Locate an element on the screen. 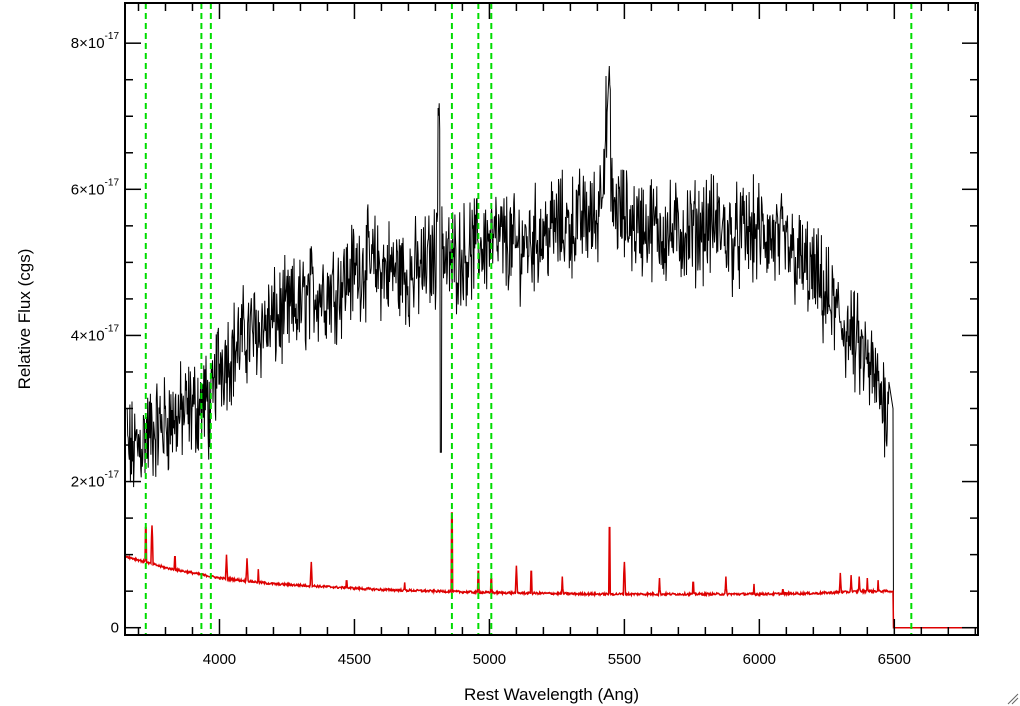  y-tick-label: 4×10⁻¹⁷ is located at coordinates (95, 333).